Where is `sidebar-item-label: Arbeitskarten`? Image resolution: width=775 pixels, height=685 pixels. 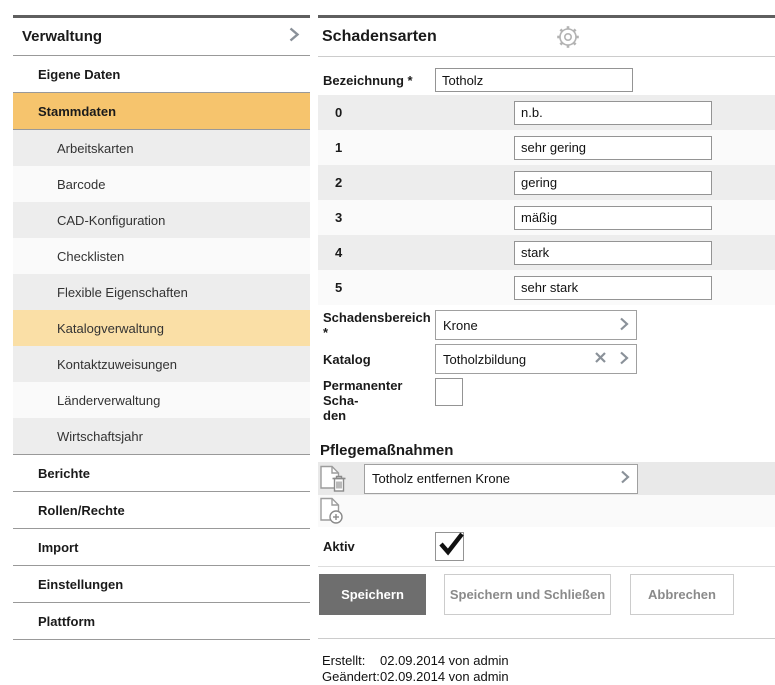 sidebar-item-label: Arbeitskarten is located at coordinates (95, 148).